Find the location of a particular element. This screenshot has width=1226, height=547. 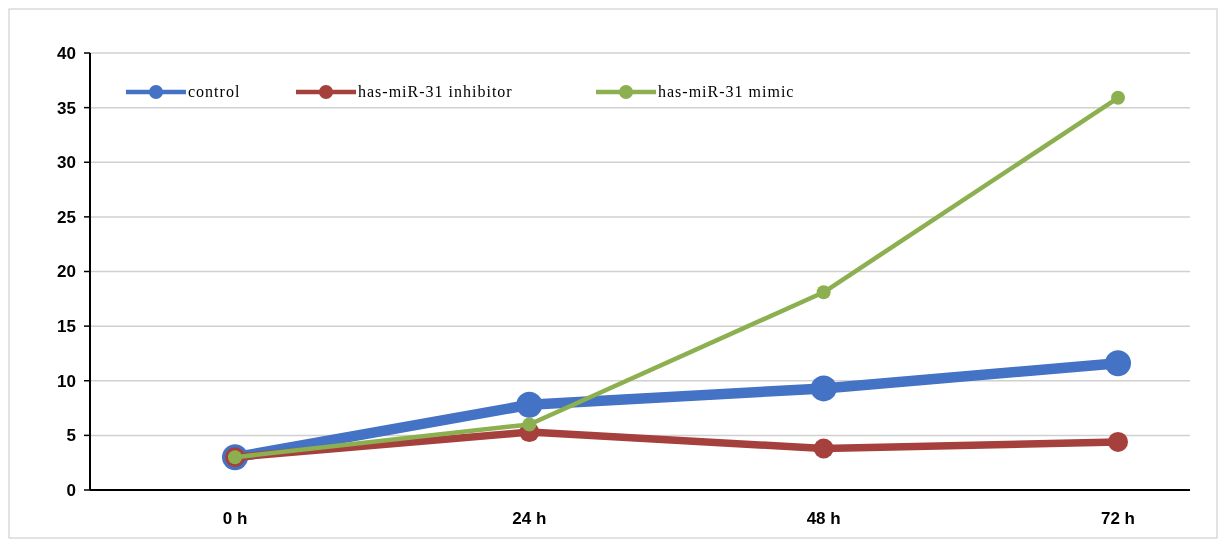

y-tick-label: 30 is located at coordinates (66, 163).